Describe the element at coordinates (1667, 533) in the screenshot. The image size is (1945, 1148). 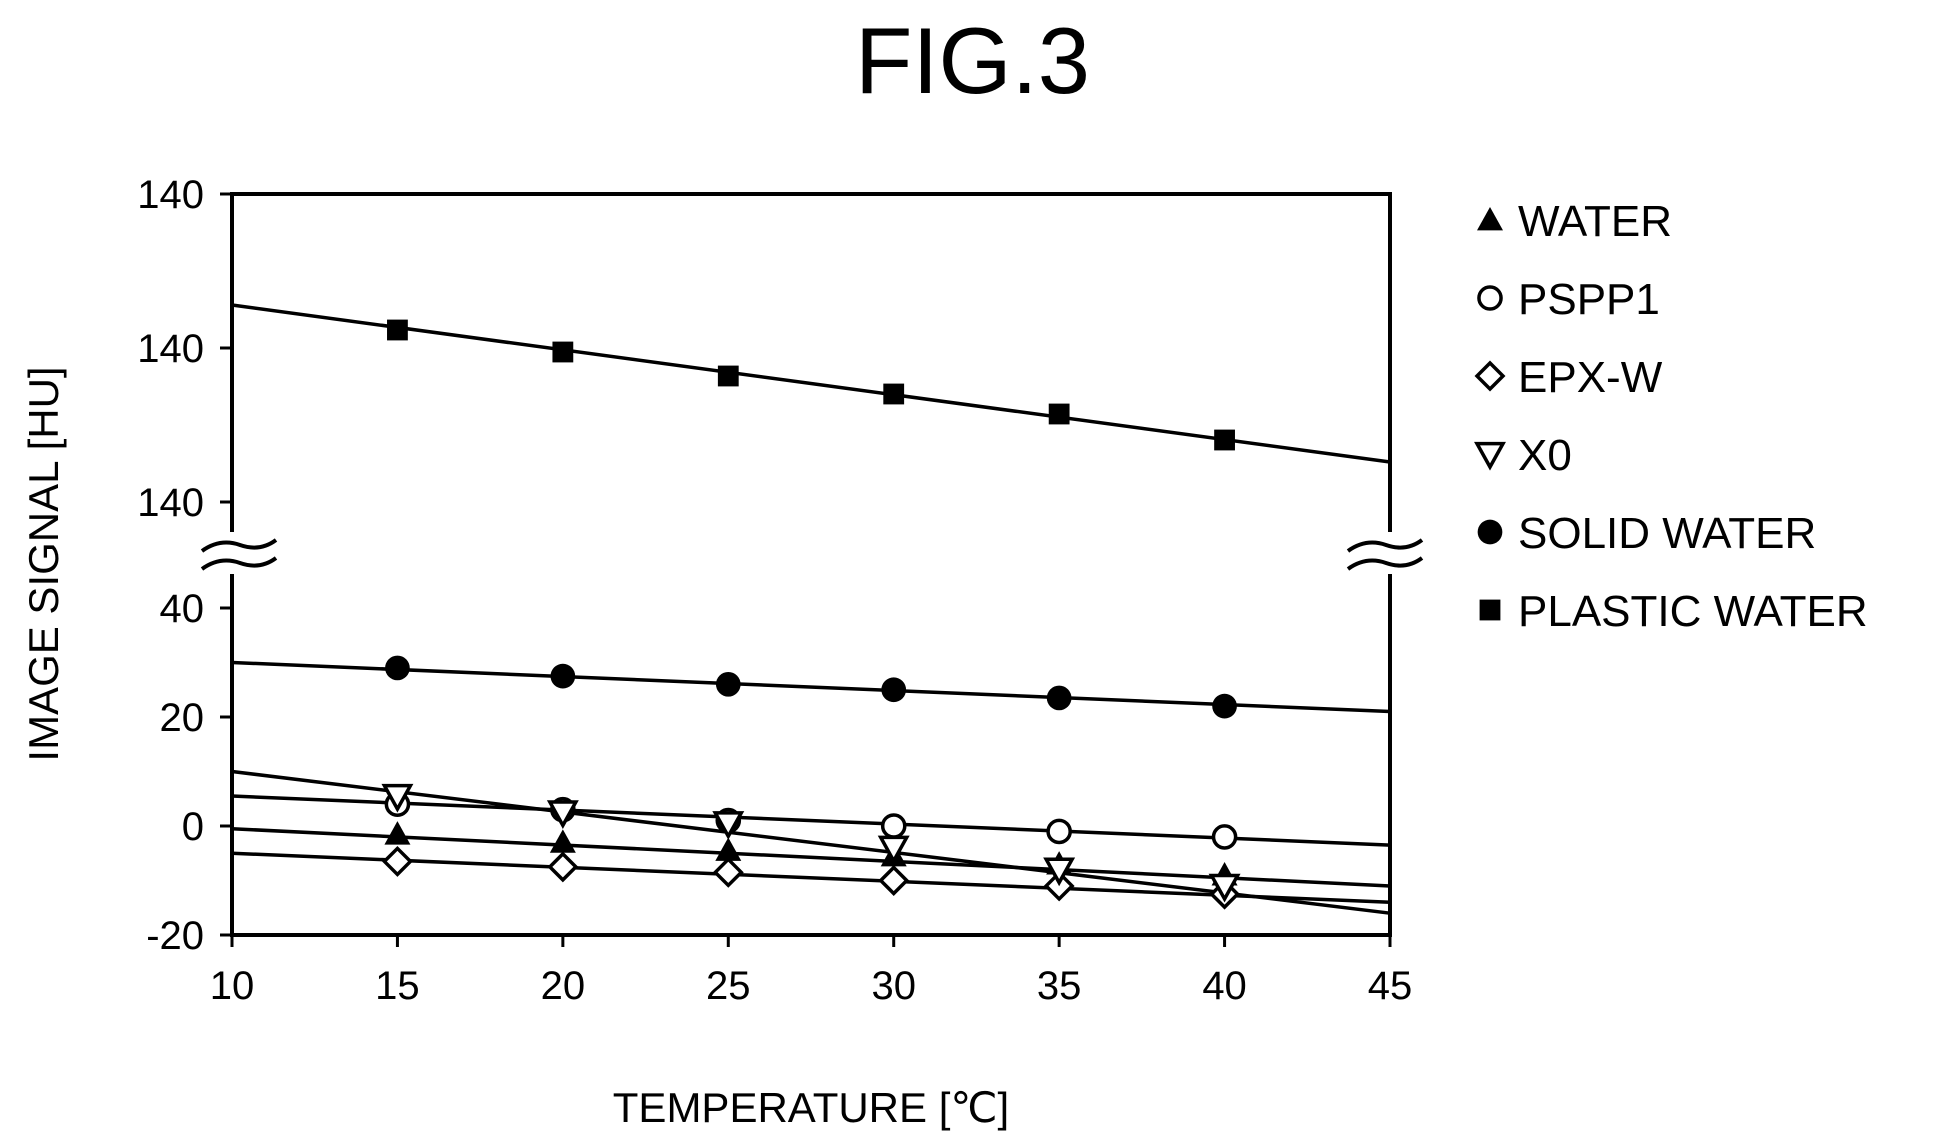
I see `legend-label: SOLID WATER` at that location.